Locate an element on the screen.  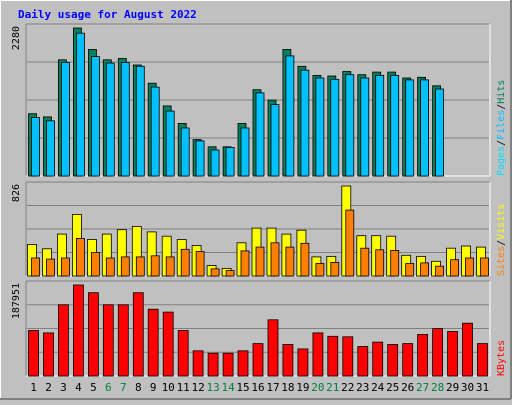
x-label-day-17: 17 is located at coordinates (272, 387).